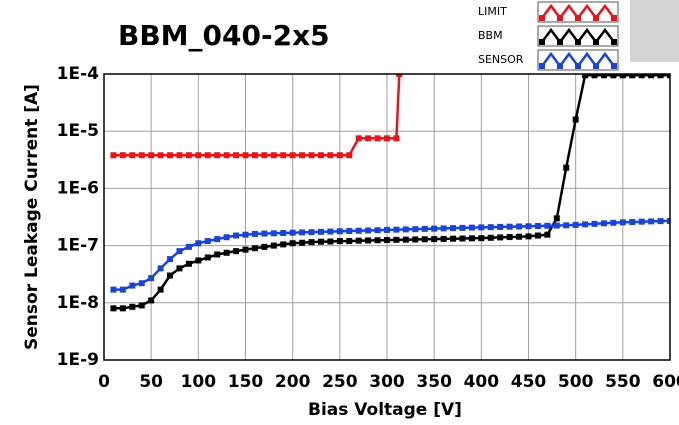  Describe the element at coordinates (576, 382) in the screenshot. I see `x-tick-label: 500` at that location.